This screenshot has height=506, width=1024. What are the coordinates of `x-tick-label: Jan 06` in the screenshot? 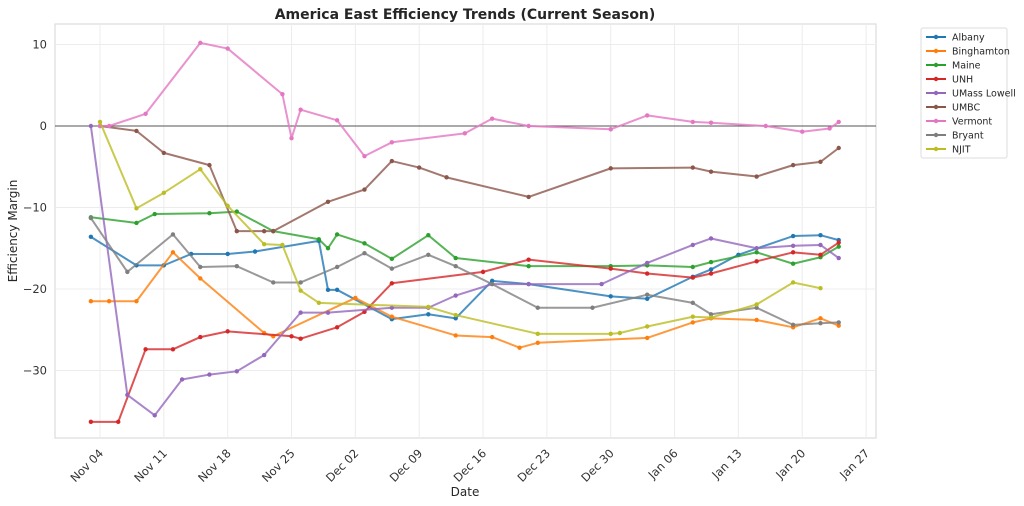 It's located at (663, 464).